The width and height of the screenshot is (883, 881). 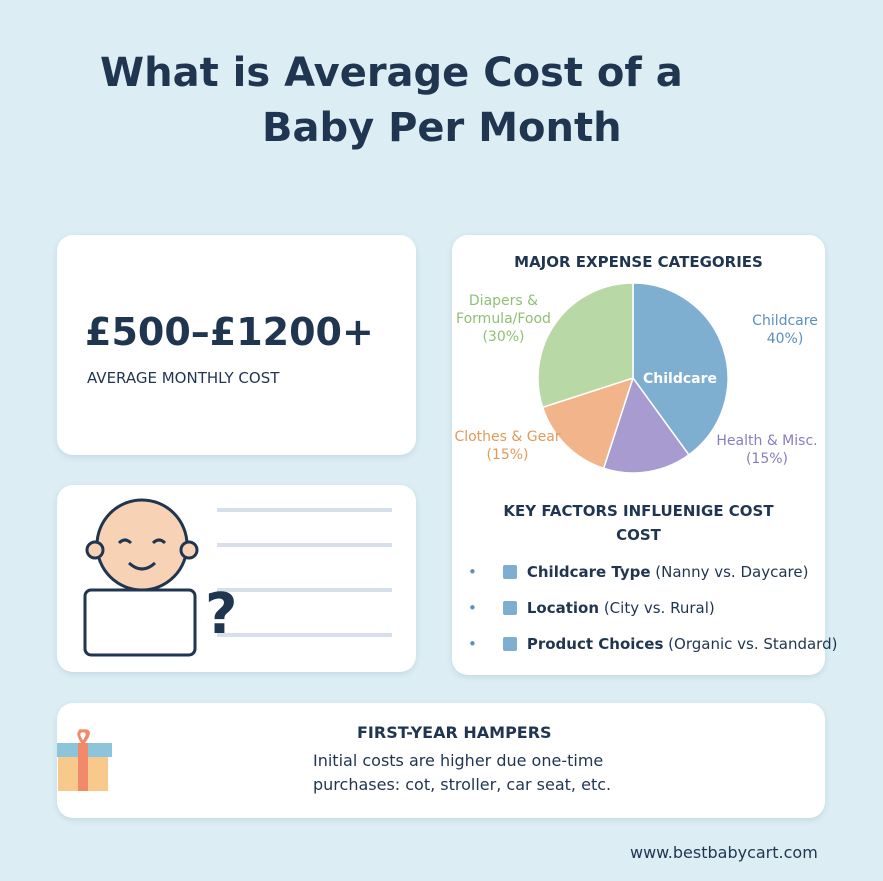 What do you see at coordinates (458, 760) in the screenshot?
I see `hampers-line: Initial costs are higher due one-time` at bounding box center [458, 760].